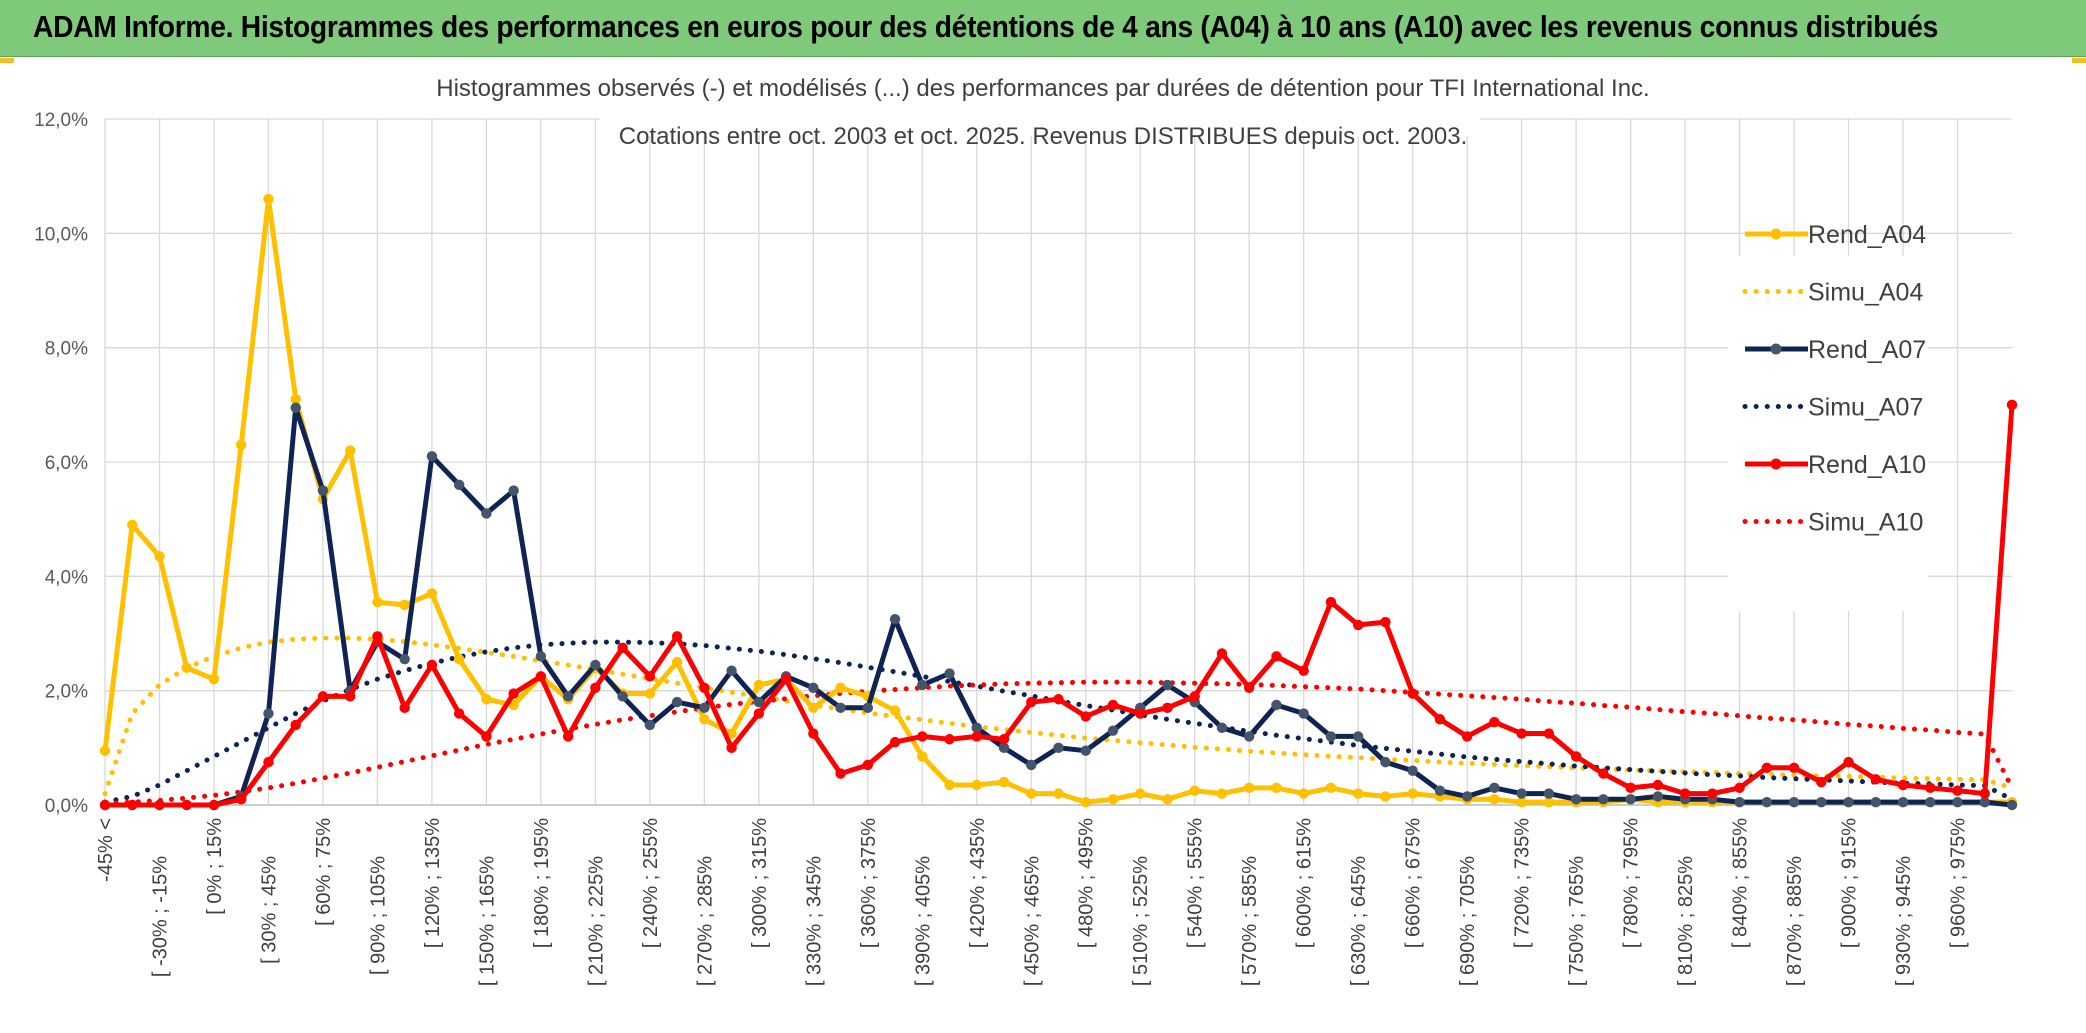 The image size is (2086, 1033). Describe the element at coordinates (433, 883) in the screenshot. I see `x-tick-label: [ 120% ; 135%` at that location.